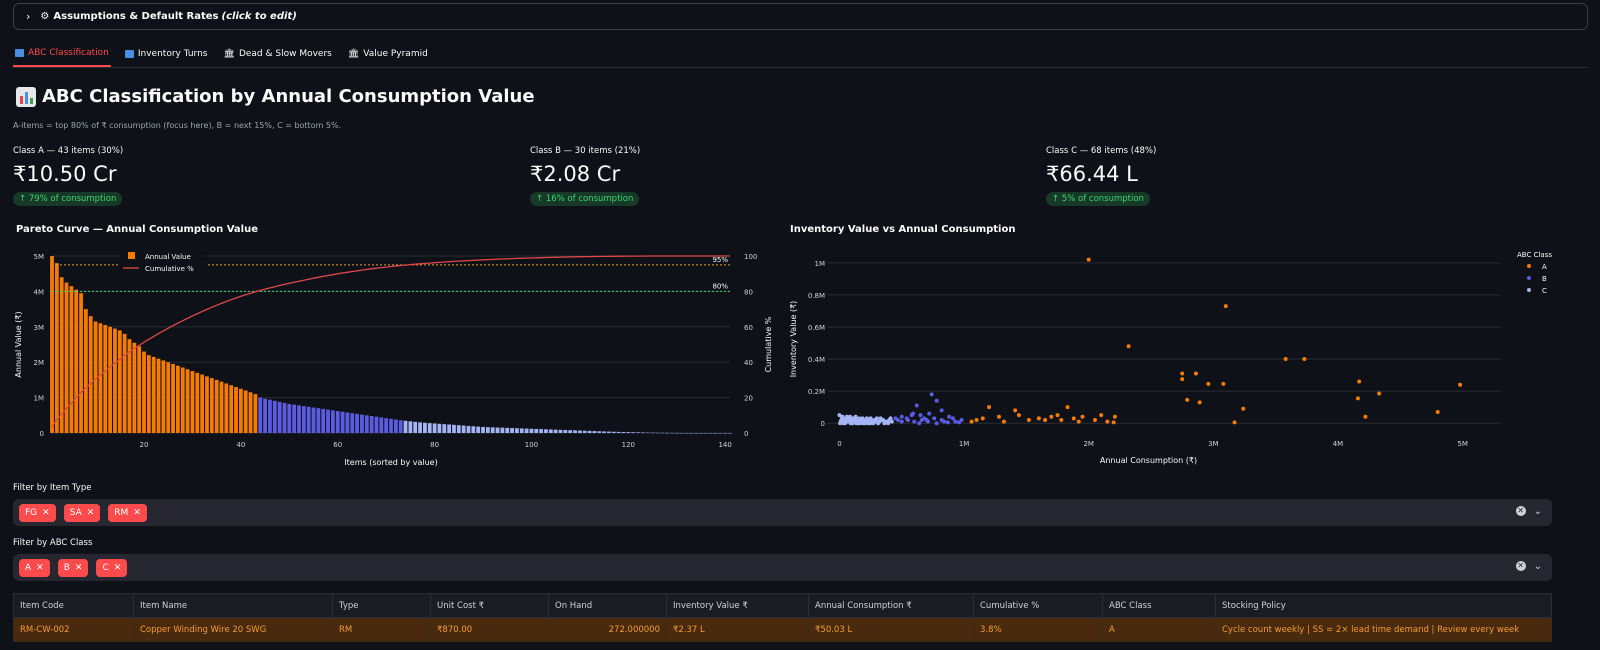 This screenshot has height=650, width=1600. Describe the element at coordinates (381, 605) in the screenshot. I see `column-header: Type` at that location.